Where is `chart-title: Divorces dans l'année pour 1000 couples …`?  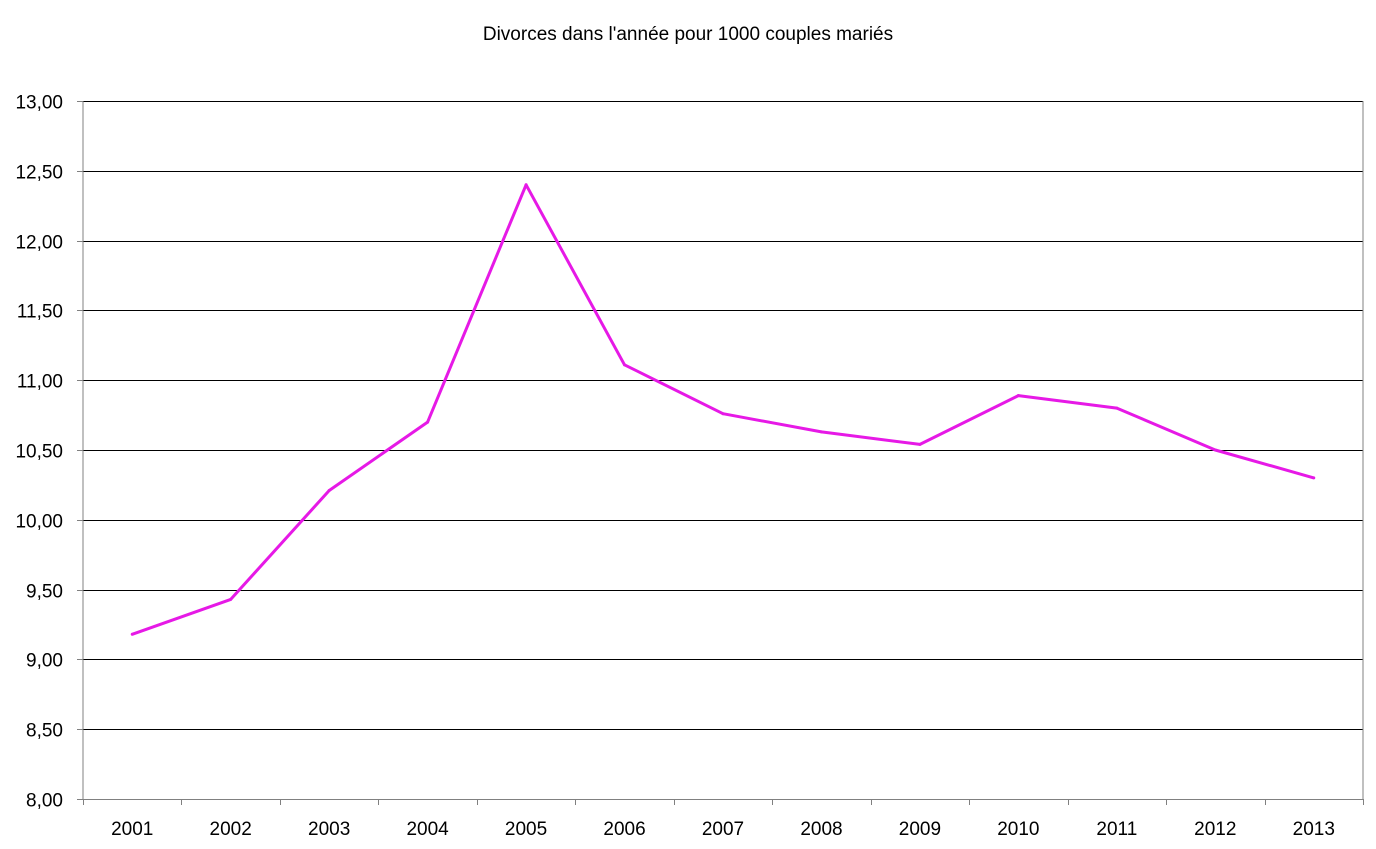 chart-title: Divorces dans l'année pour 1000 couples … is located at coordinates (688, 34).